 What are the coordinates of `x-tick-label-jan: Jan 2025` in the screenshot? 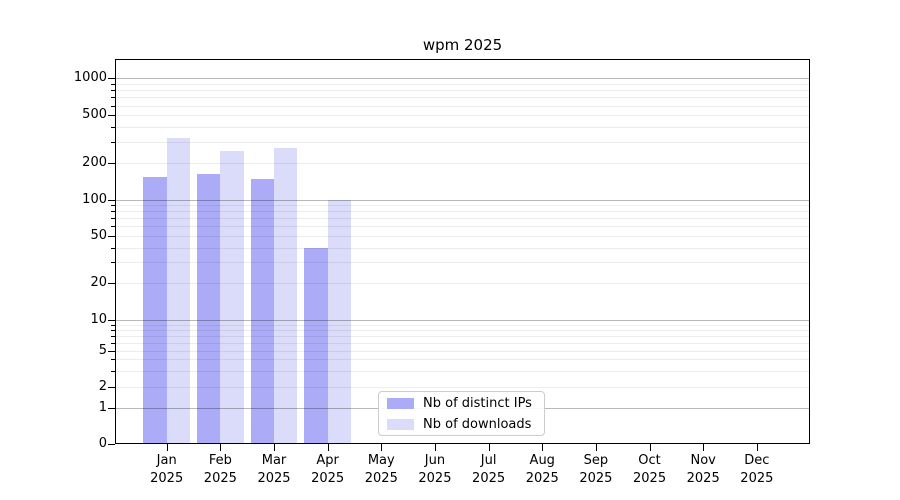 It's located at (167, 469).